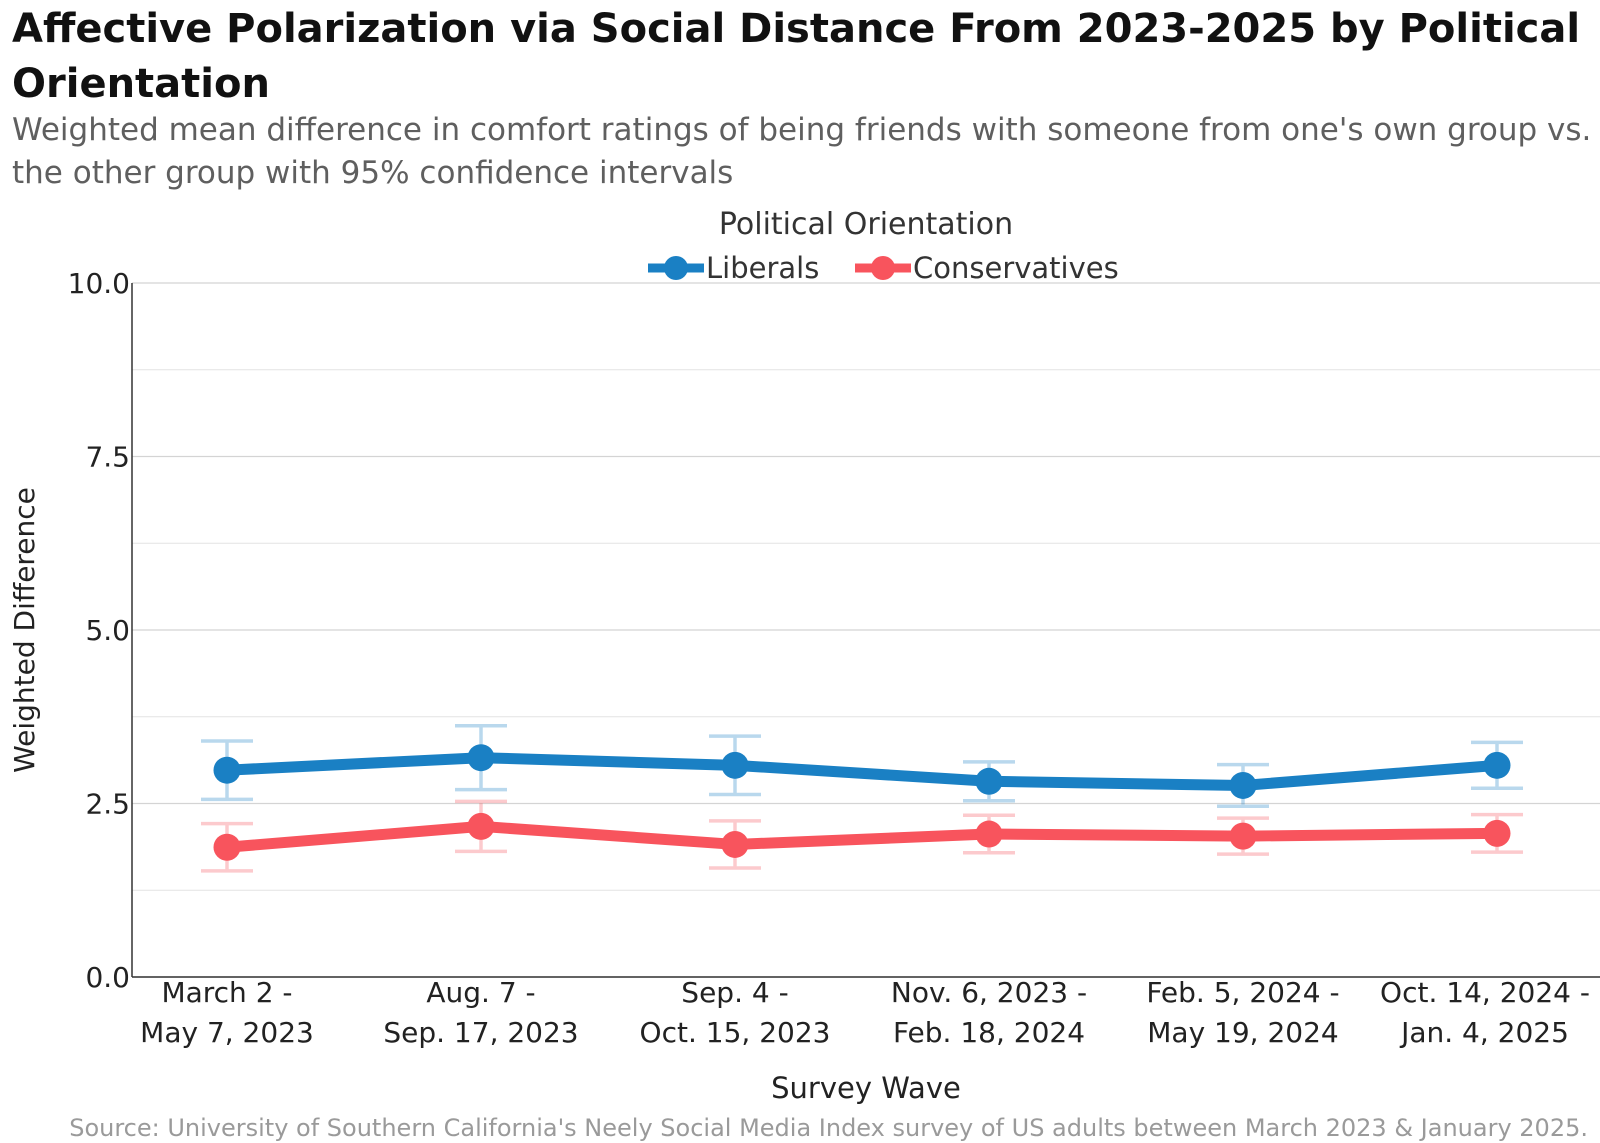  What do you see at coordinates (227, 1032) in the screenshot?
I see `x-tick-label: May 7, 2023` at bounding box center [227, 1032].